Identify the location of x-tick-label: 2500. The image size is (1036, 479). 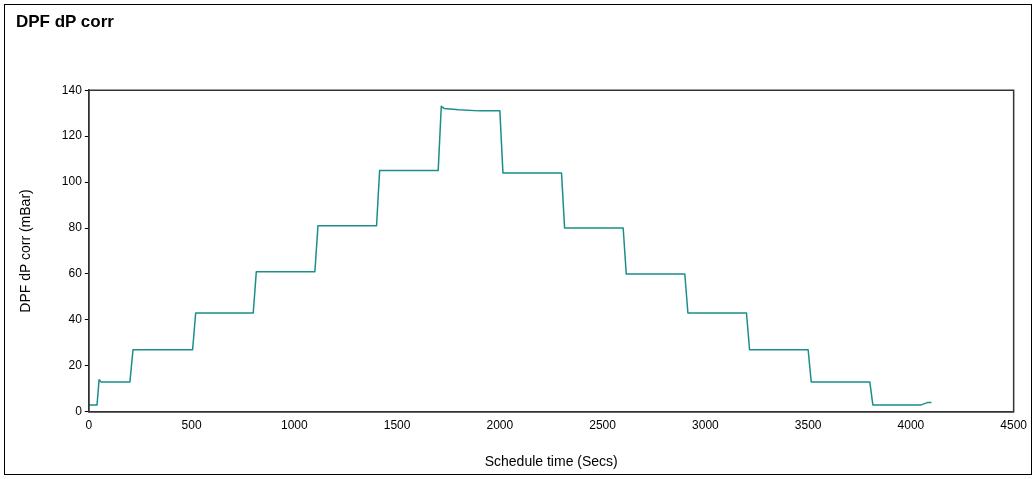
(603, 425).